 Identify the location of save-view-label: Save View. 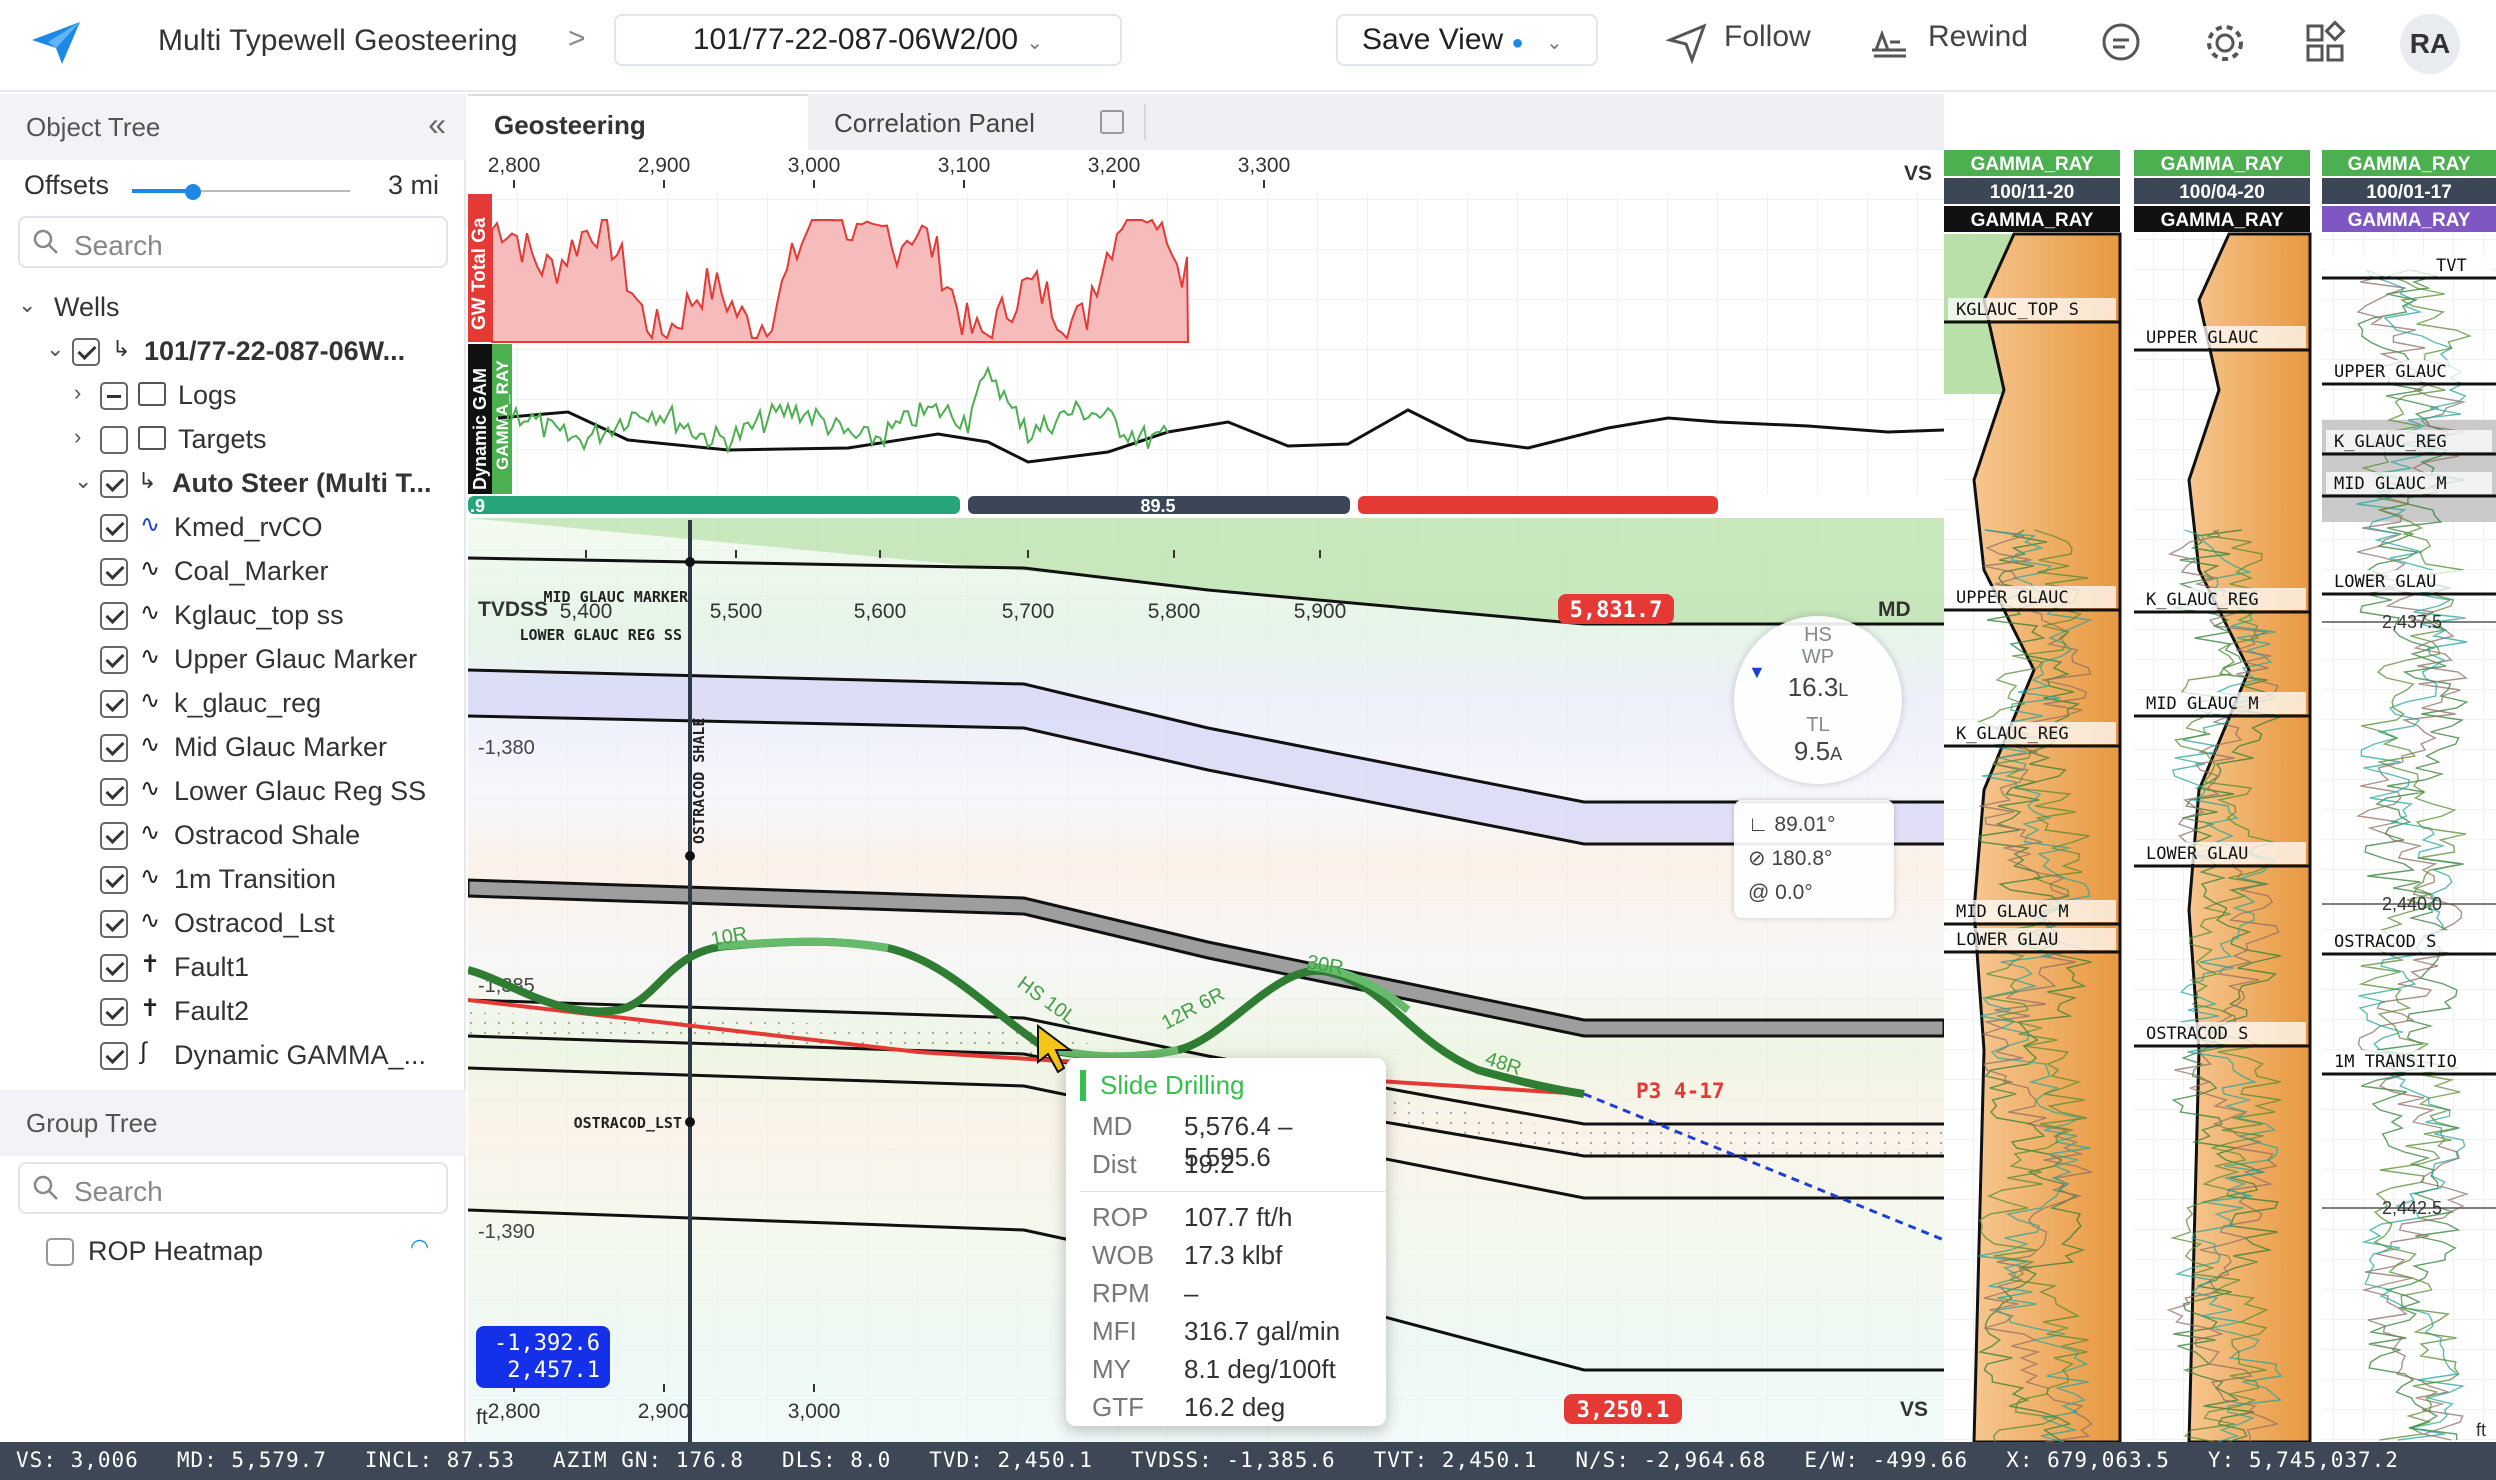
(1433, 39).